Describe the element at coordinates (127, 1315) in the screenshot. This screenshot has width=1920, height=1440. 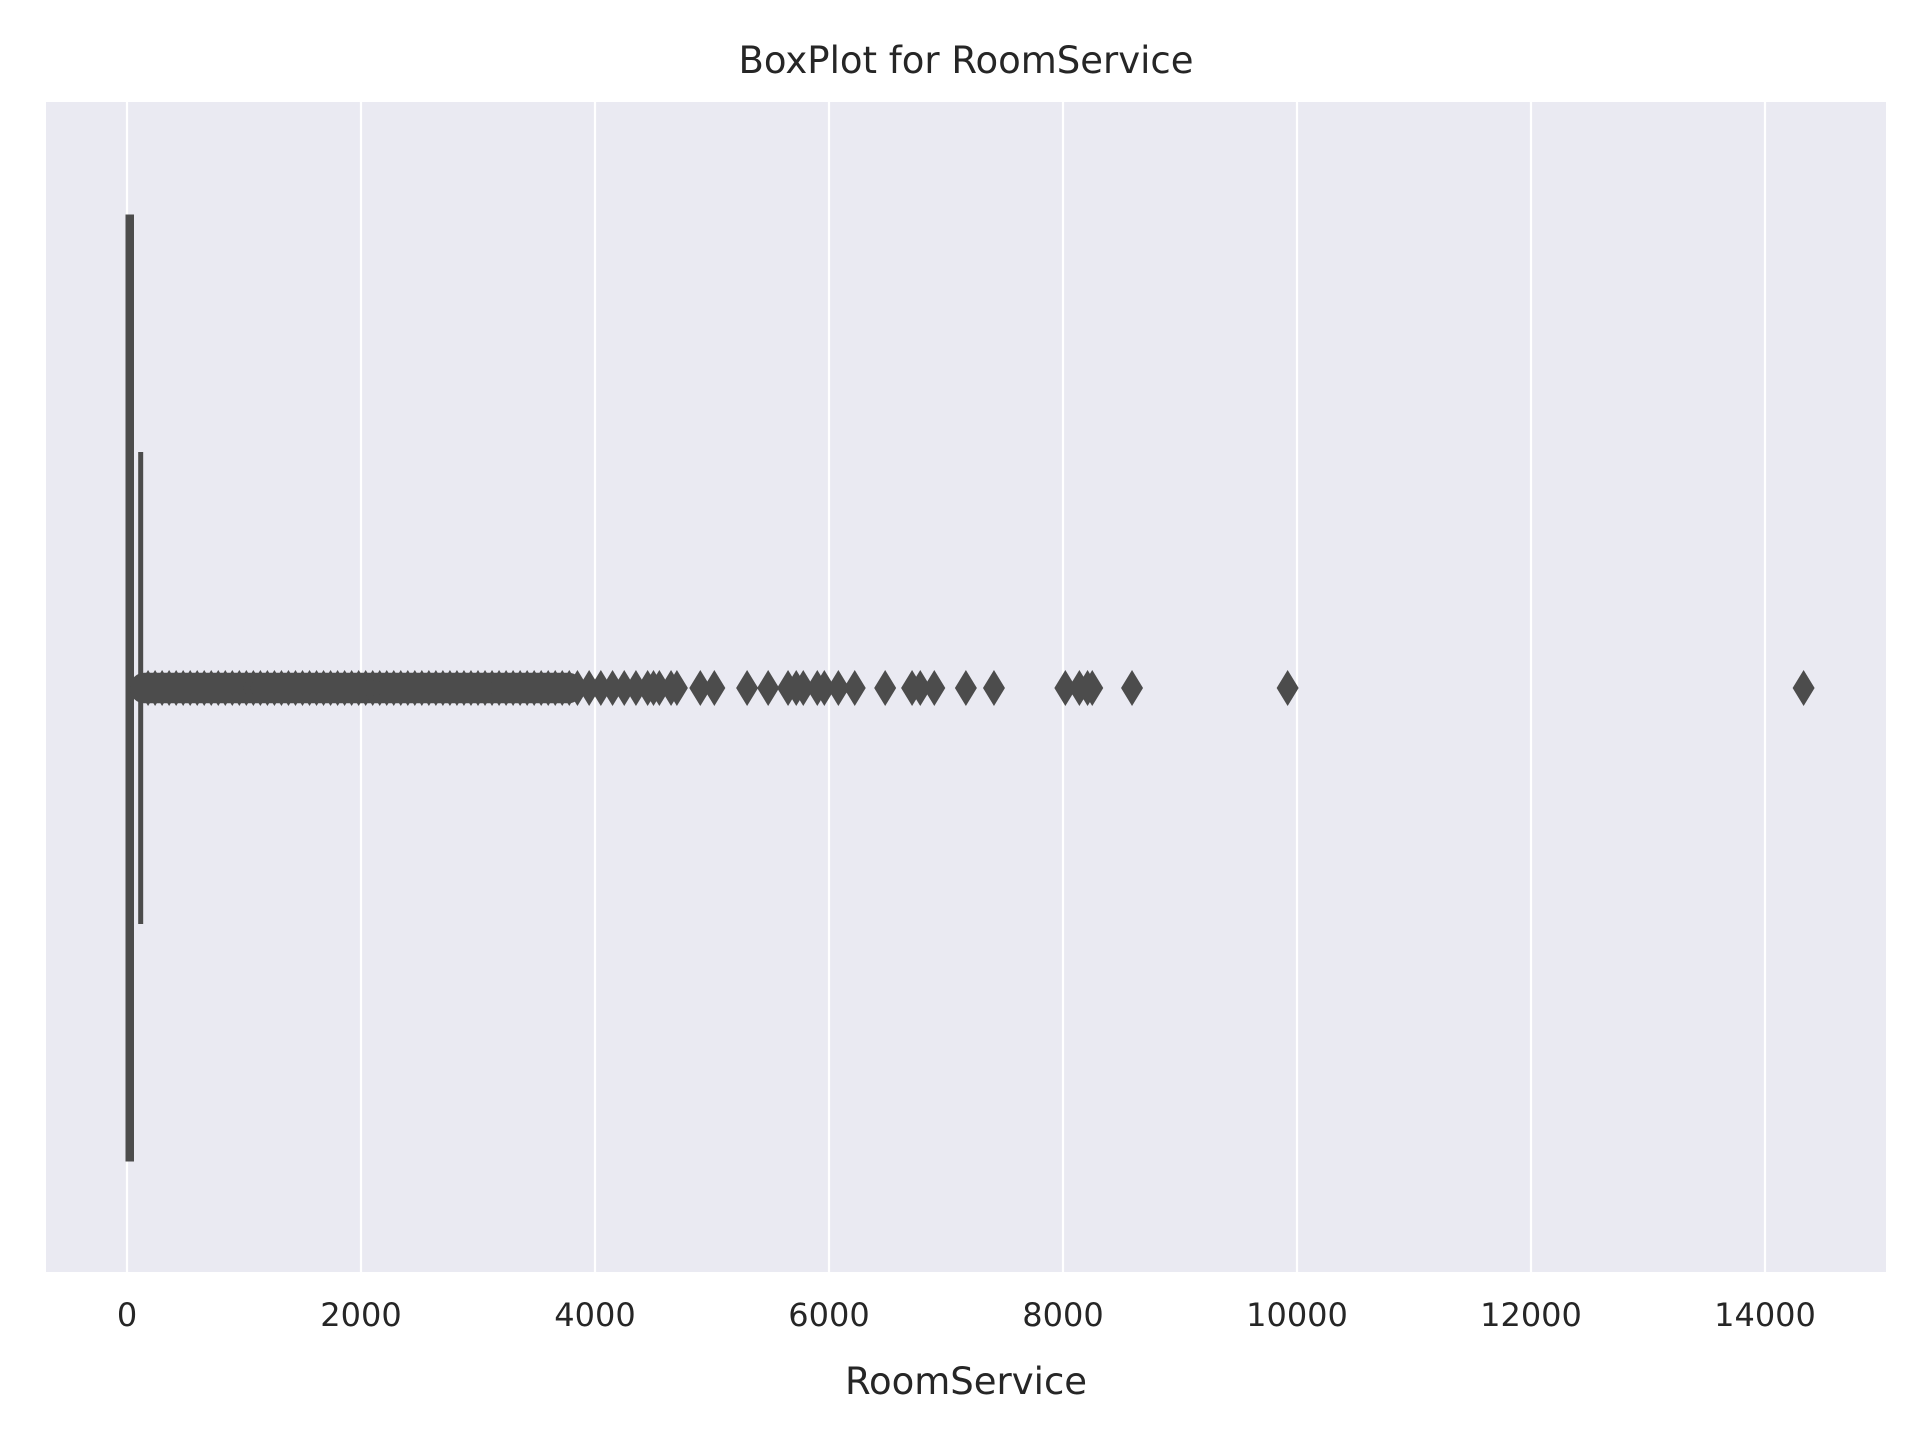
I see `x-tick-label-0: 0` at that location.